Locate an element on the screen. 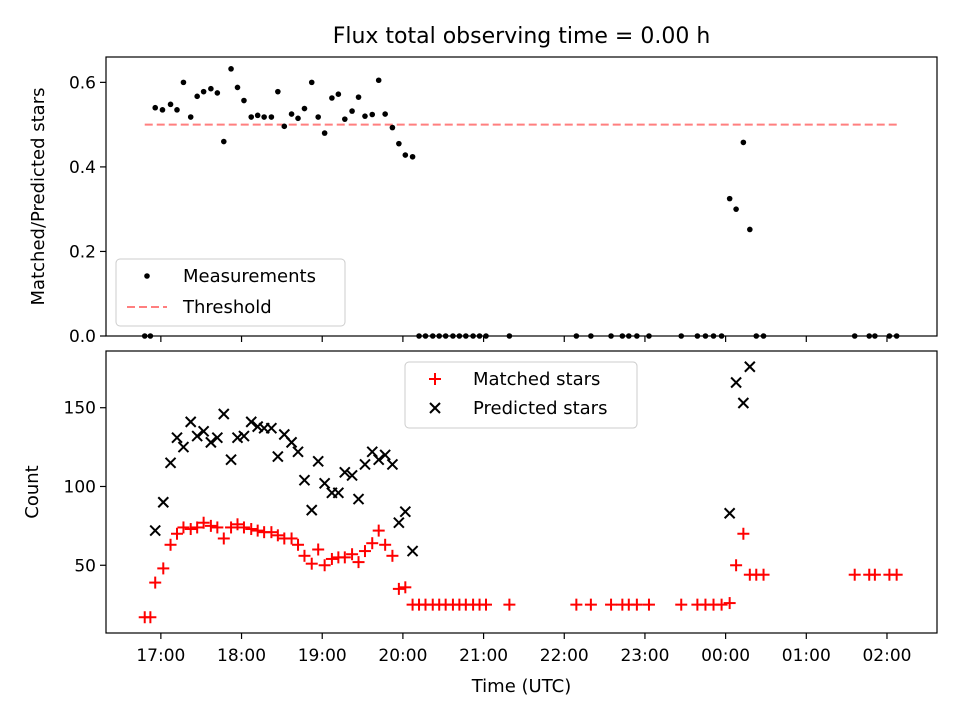  legend-measurements-marker is located at coordinates (147, 276).